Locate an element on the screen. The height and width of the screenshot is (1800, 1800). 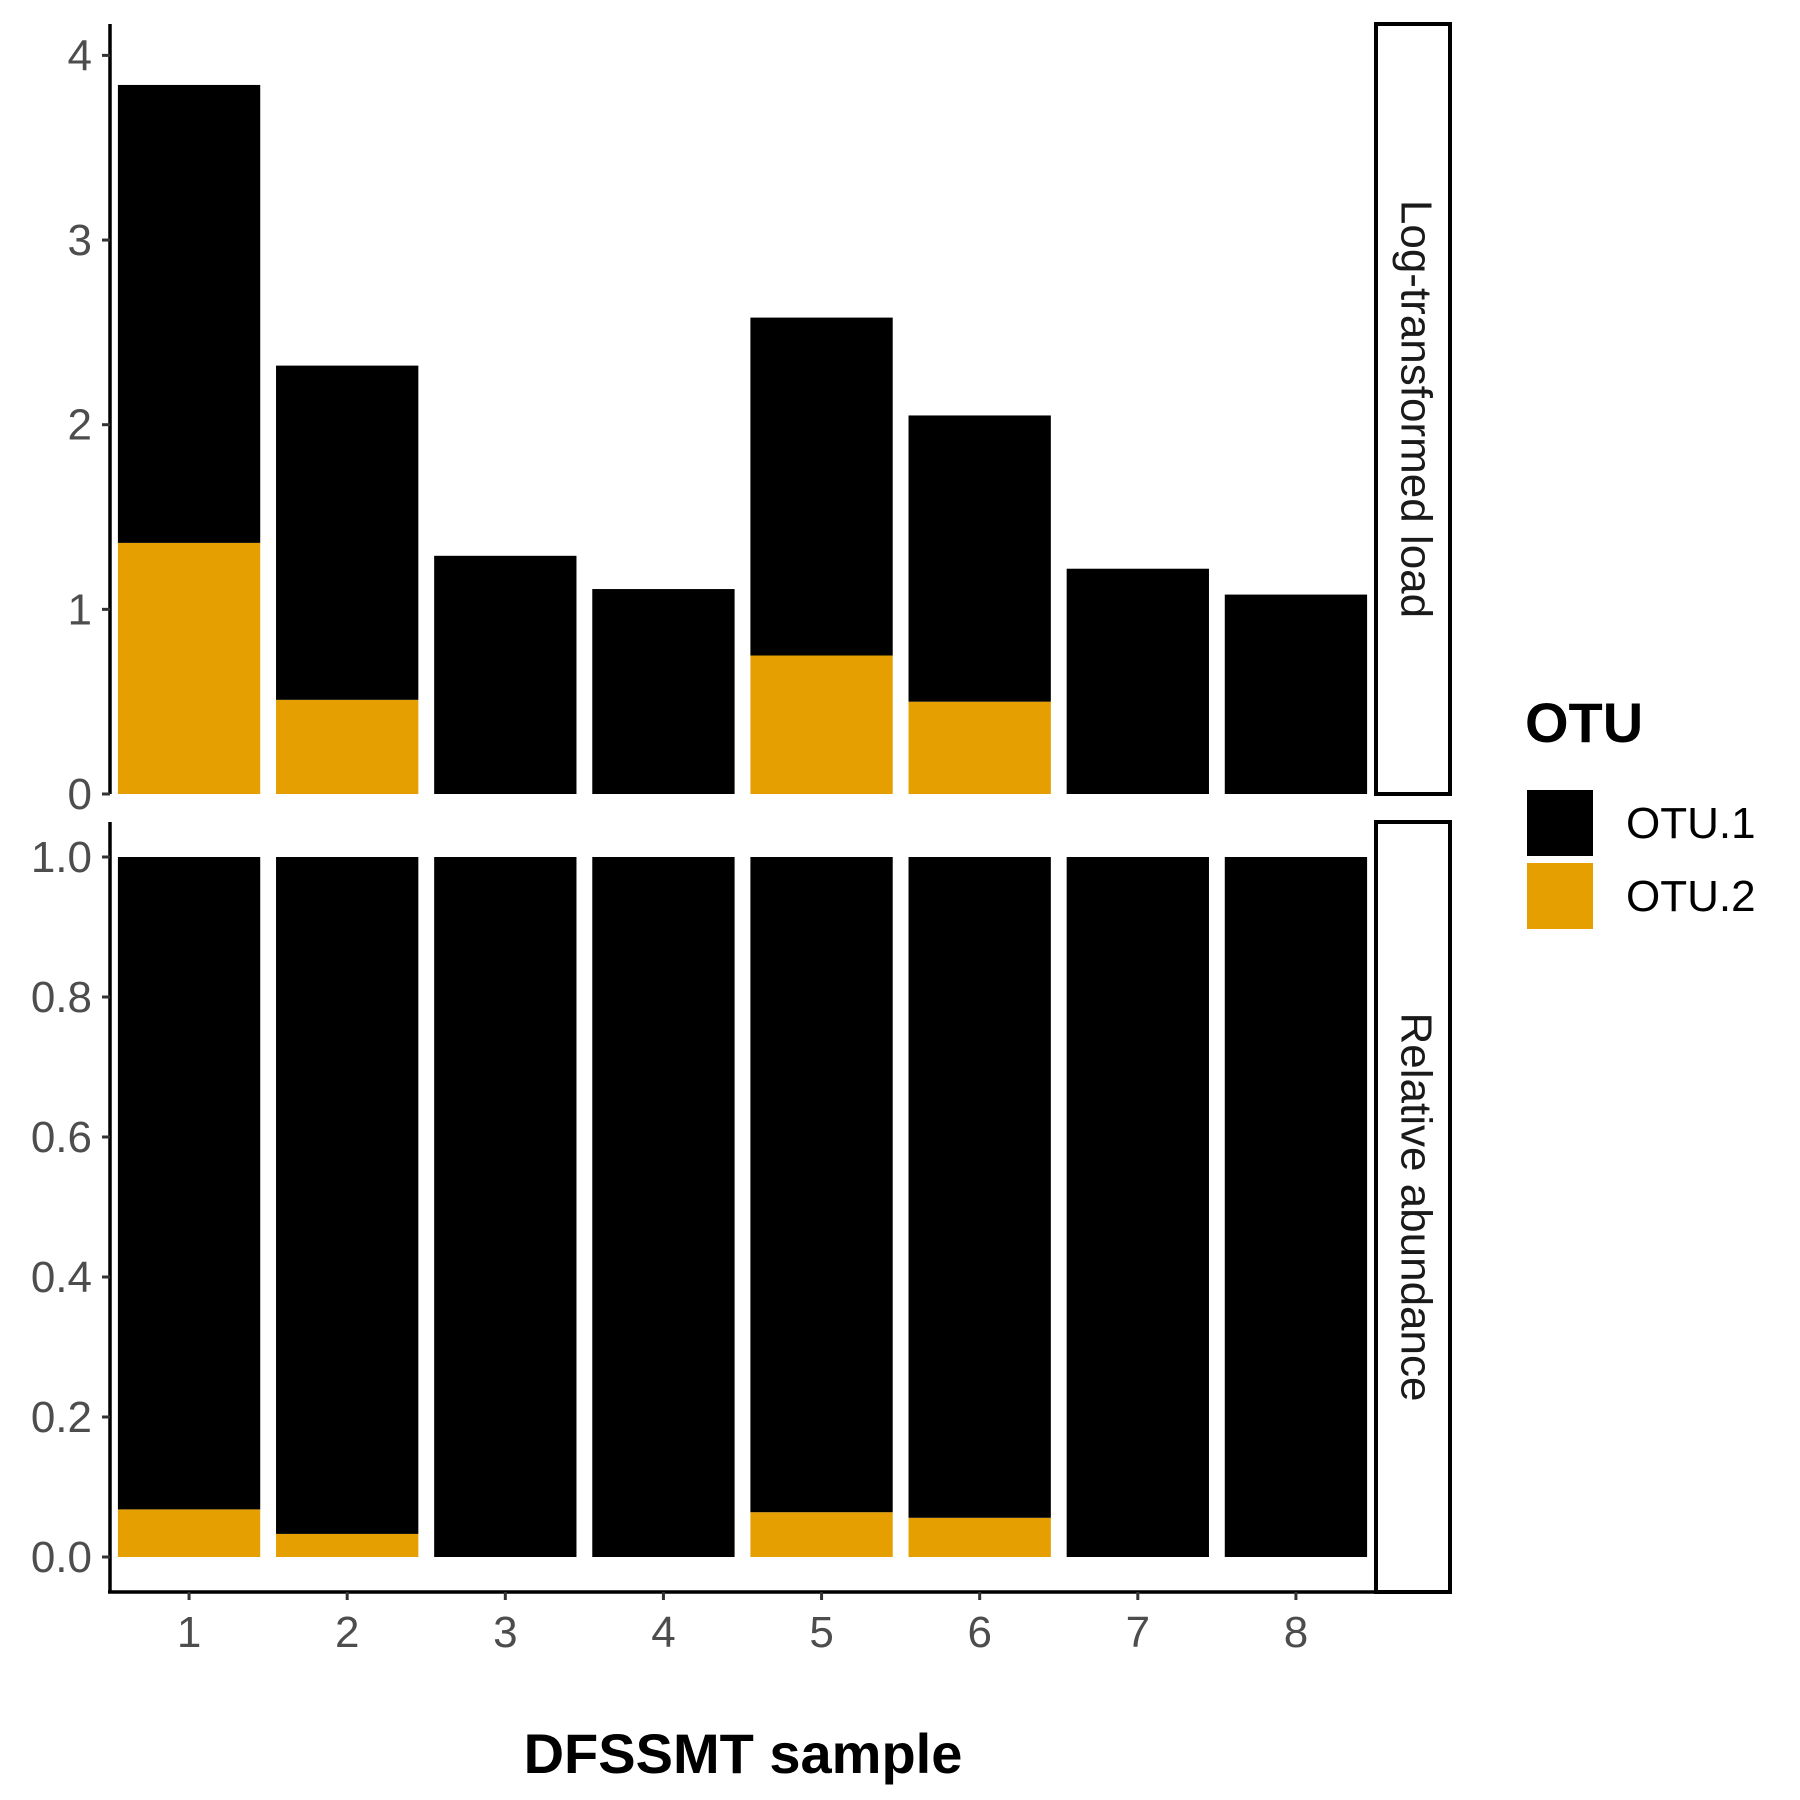
legend: OTU OTU.1 OTU.2 is located at coordinates (1640, 810).